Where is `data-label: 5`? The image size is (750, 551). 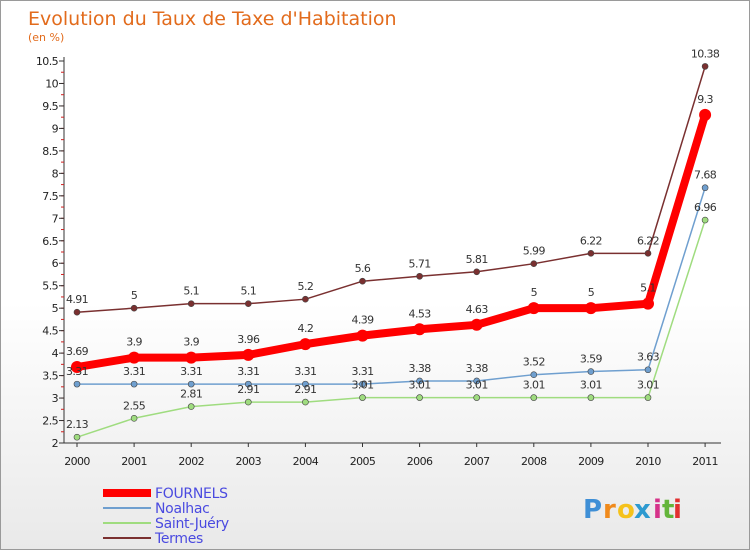 data-label: 5 is located at coordinates (591, 292).